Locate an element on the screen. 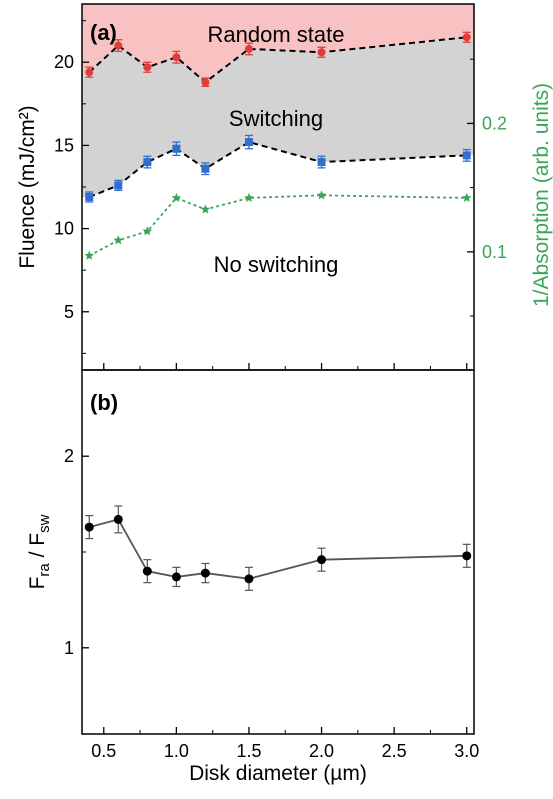 The image size is (553, 799). region-label-no-switching: No switching is located at coordinates (276, 264).